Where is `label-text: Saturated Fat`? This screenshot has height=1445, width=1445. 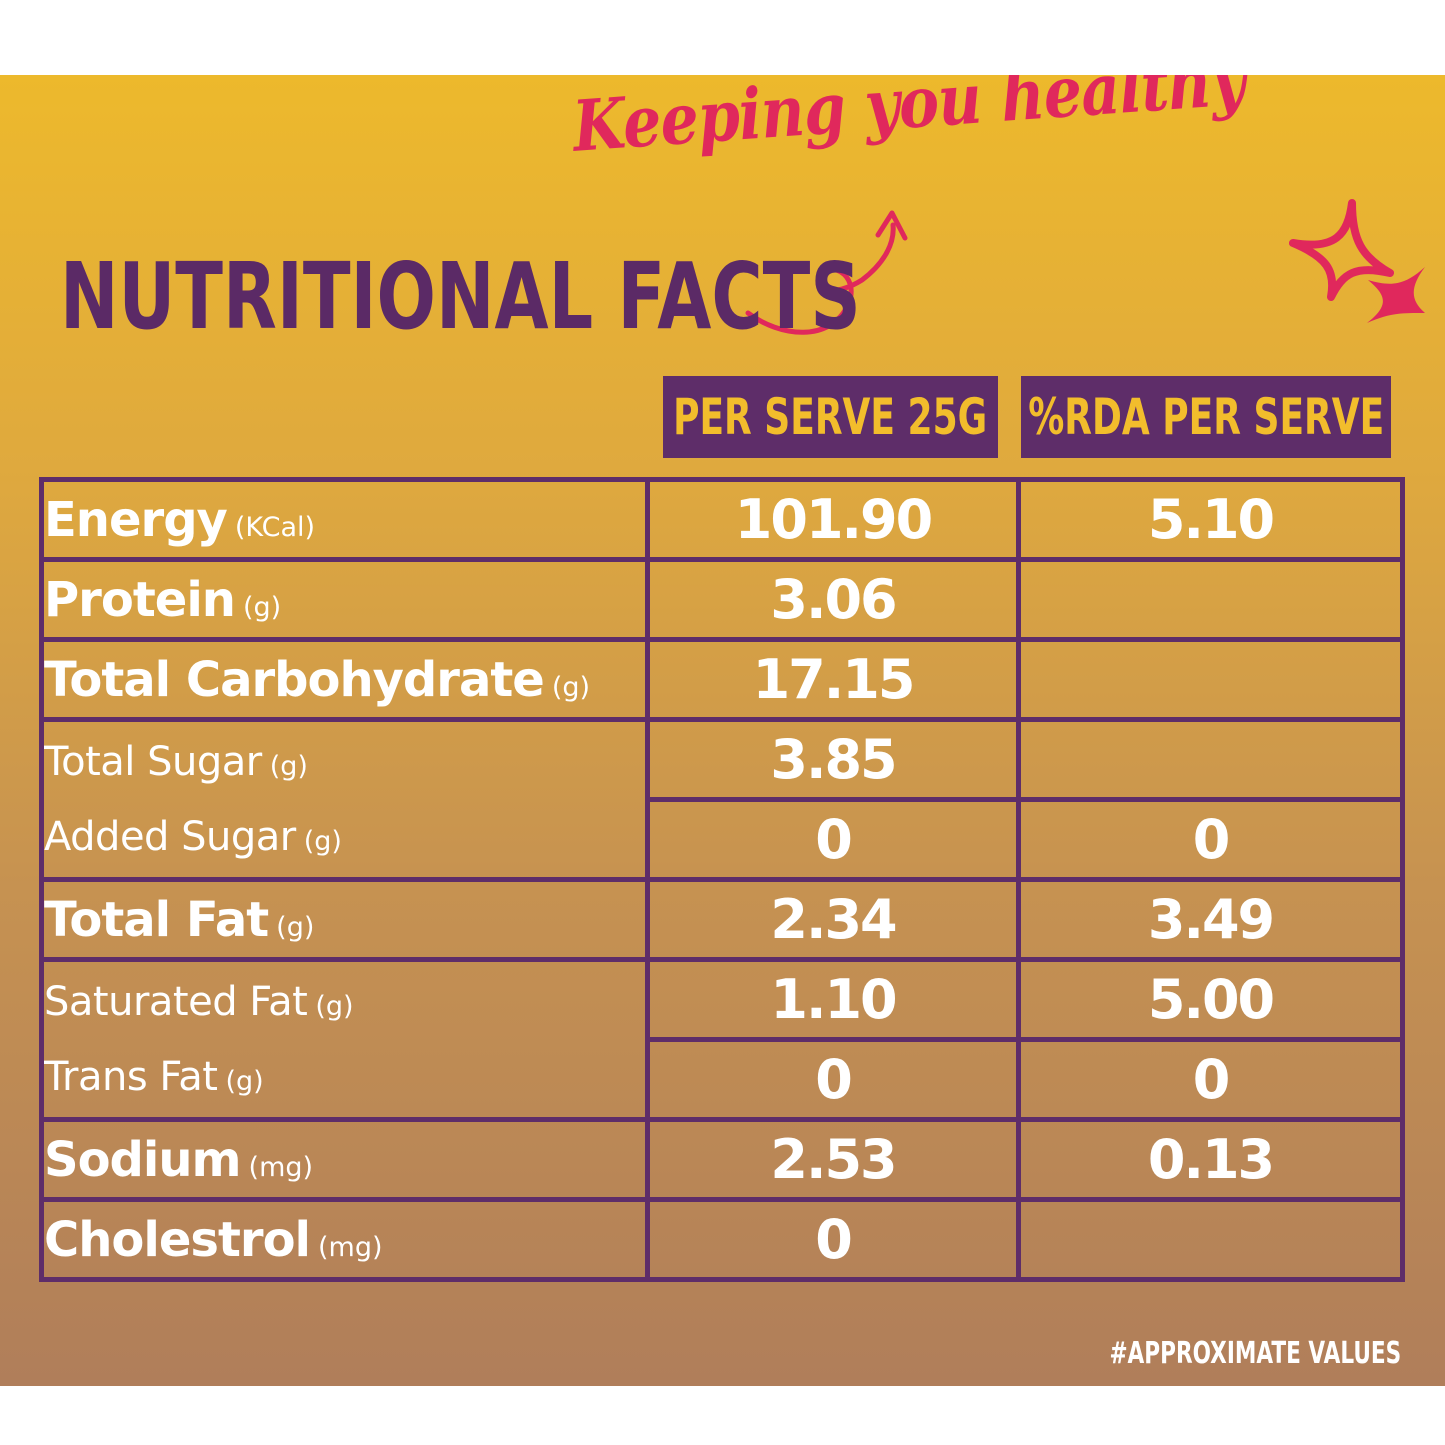 label-text: Saturated Fat is located at coordinates (176, 1002).